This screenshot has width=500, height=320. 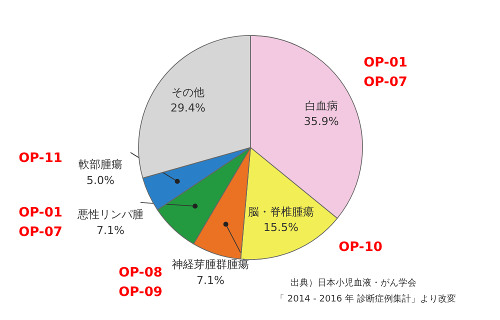 What do you see at coordinates (321, 121) in the screenshot?
I see `data-label: 35.9%` at bounding box center [321, 121].